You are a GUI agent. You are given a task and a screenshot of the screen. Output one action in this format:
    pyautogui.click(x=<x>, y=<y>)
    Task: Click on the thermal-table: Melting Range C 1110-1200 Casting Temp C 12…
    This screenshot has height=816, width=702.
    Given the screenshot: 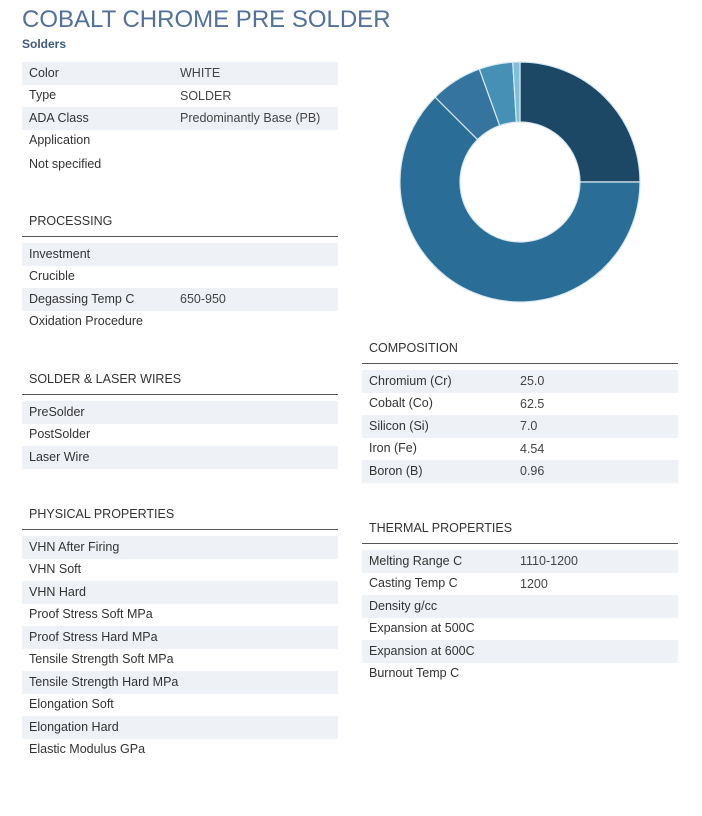 What is the action you would take?
    pyautogui.click(x=520, y=617)
    